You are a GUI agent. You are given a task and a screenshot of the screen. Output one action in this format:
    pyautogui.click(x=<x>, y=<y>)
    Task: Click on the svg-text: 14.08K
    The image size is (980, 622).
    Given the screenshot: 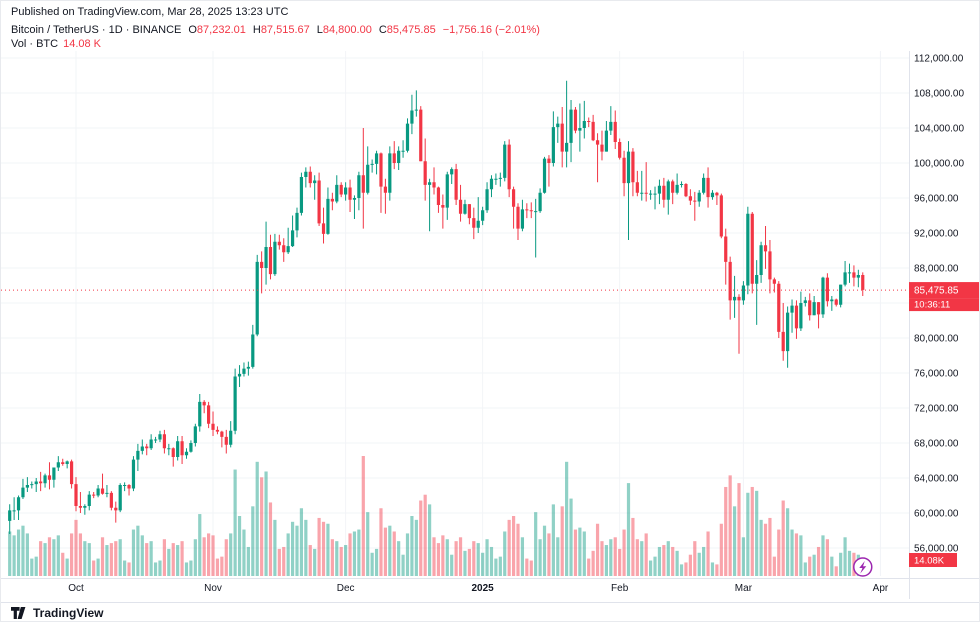 What is the action you would take?
    pyautogui.click(x=929, y=561)
    